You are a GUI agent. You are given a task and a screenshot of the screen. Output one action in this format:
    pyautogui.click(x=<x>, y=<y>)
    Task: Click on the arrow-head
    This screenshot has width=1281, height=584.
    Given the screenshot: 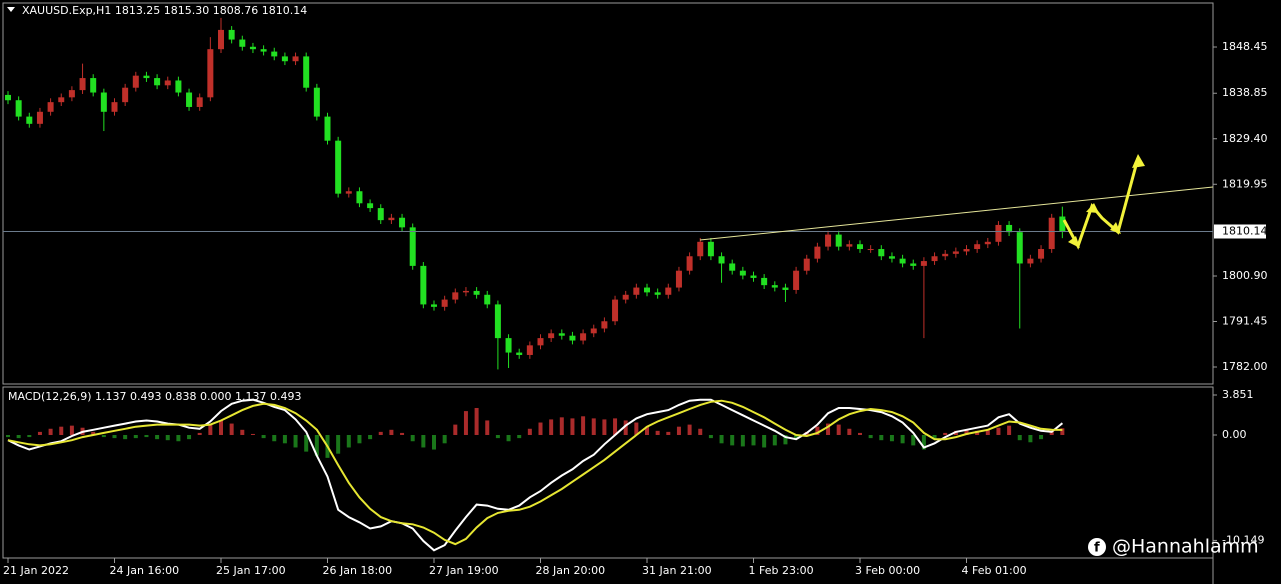 What is the action you would take?
    pyautogui.click(x=1115, y=228)
    